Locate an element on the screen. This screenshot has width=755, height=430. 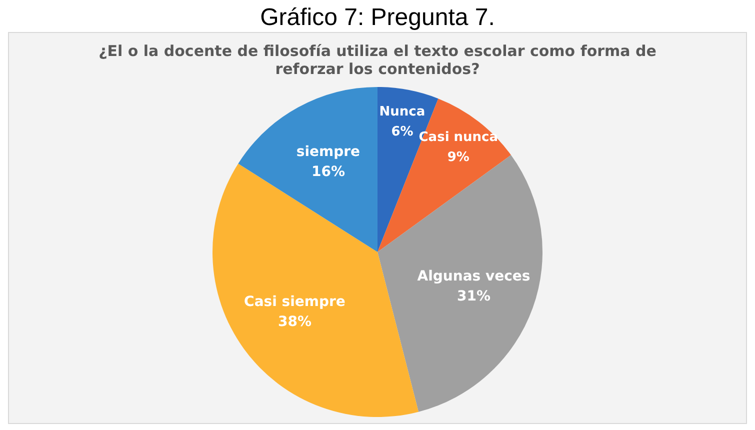
slice-label: Algunas veces is located at coordinates (473, 276).